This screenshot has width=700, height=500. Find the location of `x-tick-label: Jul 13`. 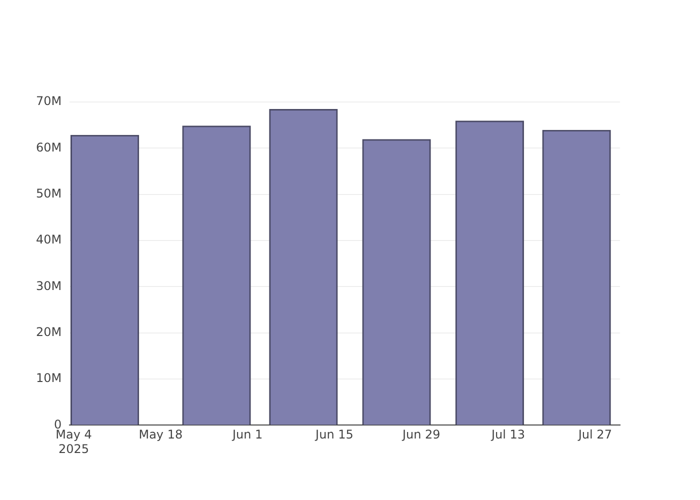

x-tick-label: Jul 13 is located at coordinates (508, 435).